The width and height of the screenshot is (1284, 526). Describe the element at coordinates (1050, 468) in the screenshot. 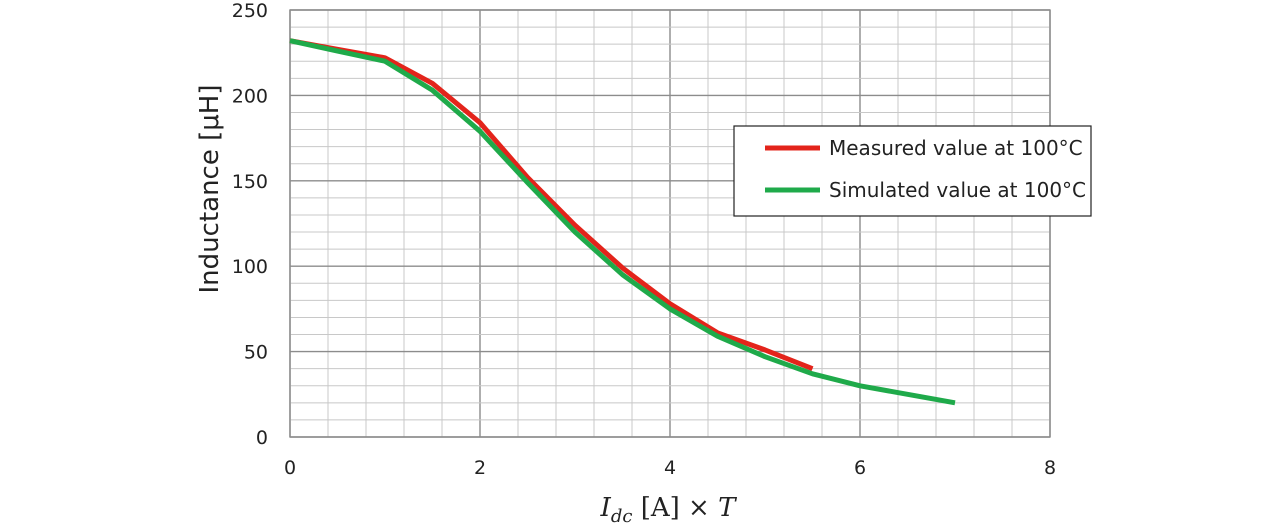

I see `x-tick-label: 8` at that location.